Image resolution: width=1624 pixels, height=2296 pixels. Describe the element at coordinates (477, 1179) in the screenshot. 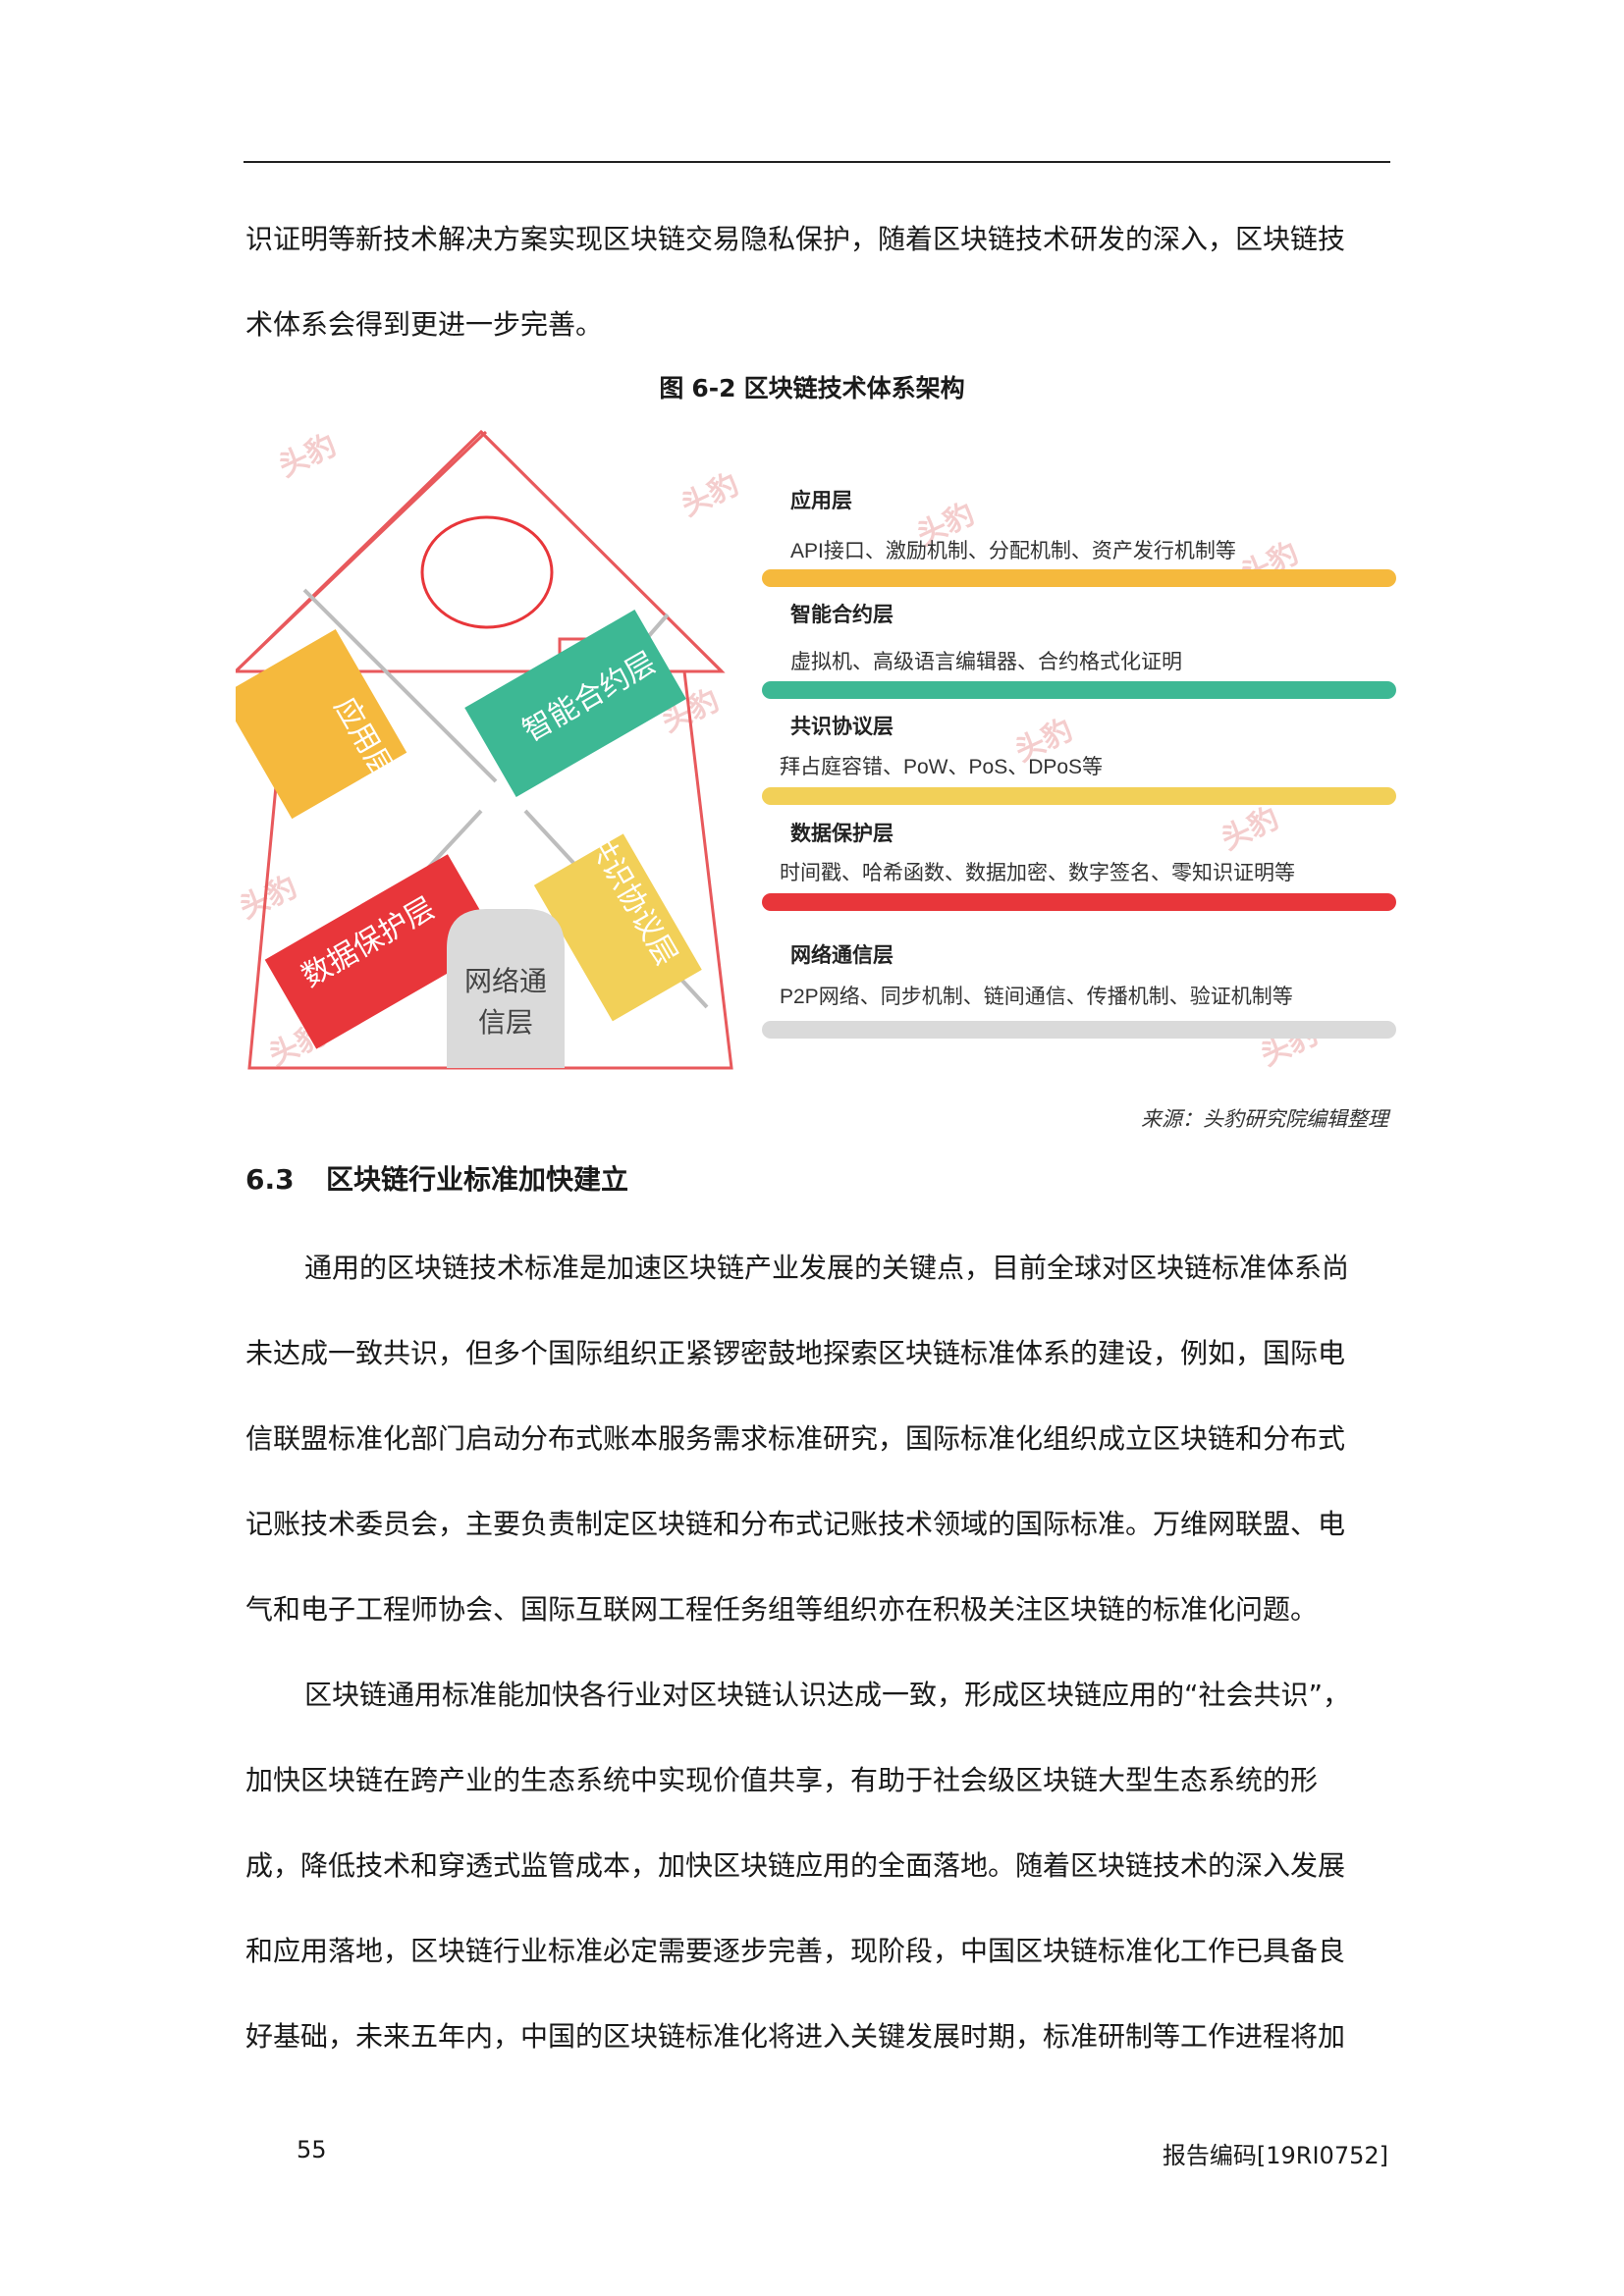

I see `section-title: 区块链行业标准加快建立` at that location.